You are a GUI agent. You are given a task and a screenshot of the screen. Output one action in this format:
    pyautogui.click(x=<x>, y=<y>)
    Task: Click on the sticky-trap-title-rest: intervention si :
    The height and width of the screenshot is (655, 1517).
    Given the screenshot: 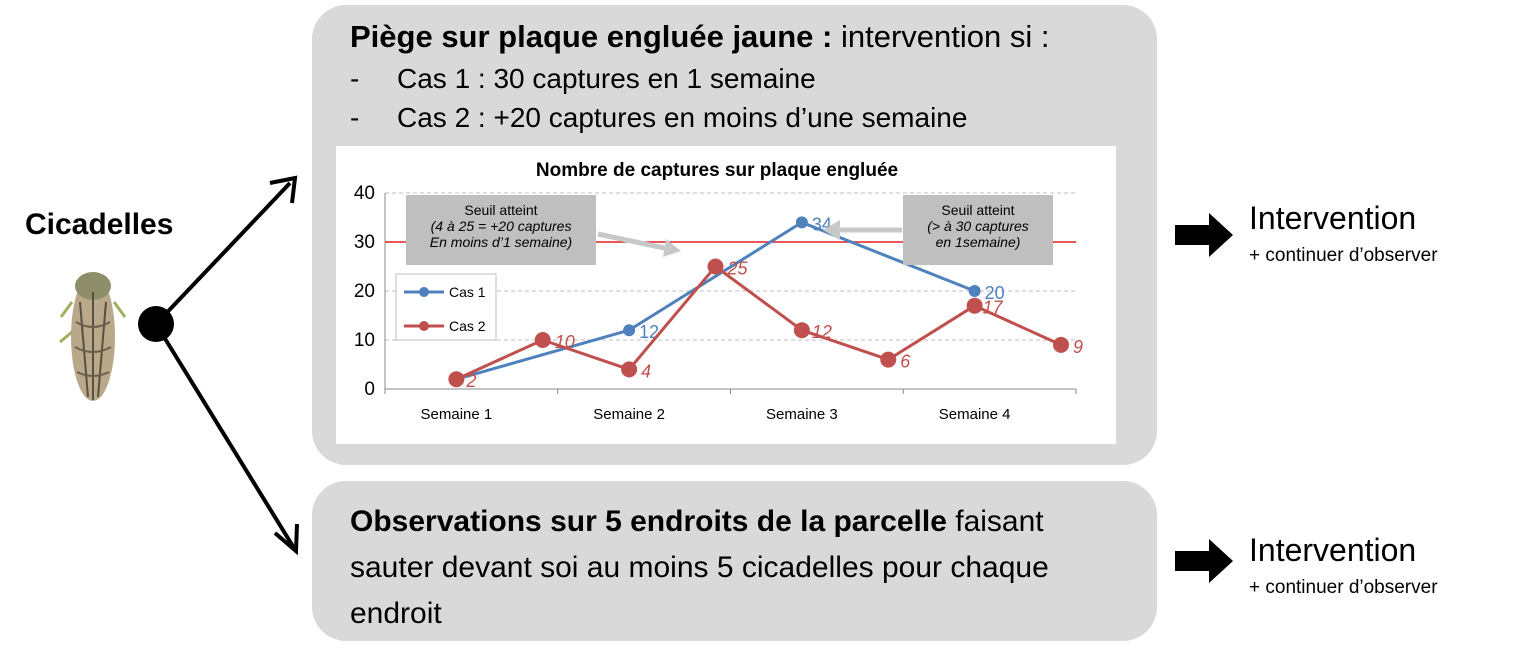 What is the action you would take?
    pyautogui.click(x=941, y=36)
    